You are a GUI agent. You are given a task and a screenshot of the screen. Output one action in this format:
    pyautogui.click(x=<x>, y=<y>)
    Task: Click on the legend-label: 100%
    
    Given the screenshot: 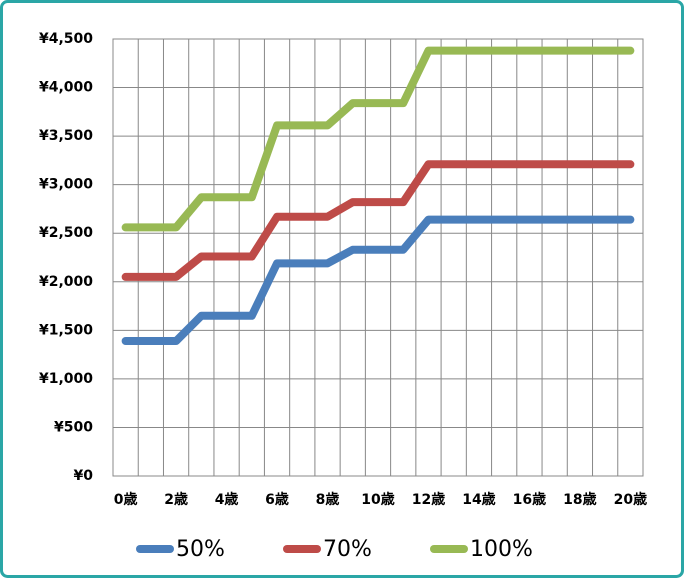 What is the action you would take?
    pyautogui.click(x=501, y=549)
    